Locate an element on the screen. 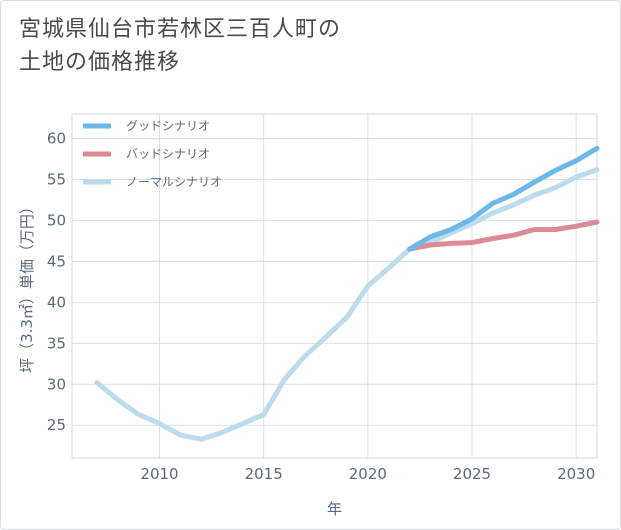  chart-title-line1: 宮城県仙台市若林区三百人町の is located at coordinates (180, 29).